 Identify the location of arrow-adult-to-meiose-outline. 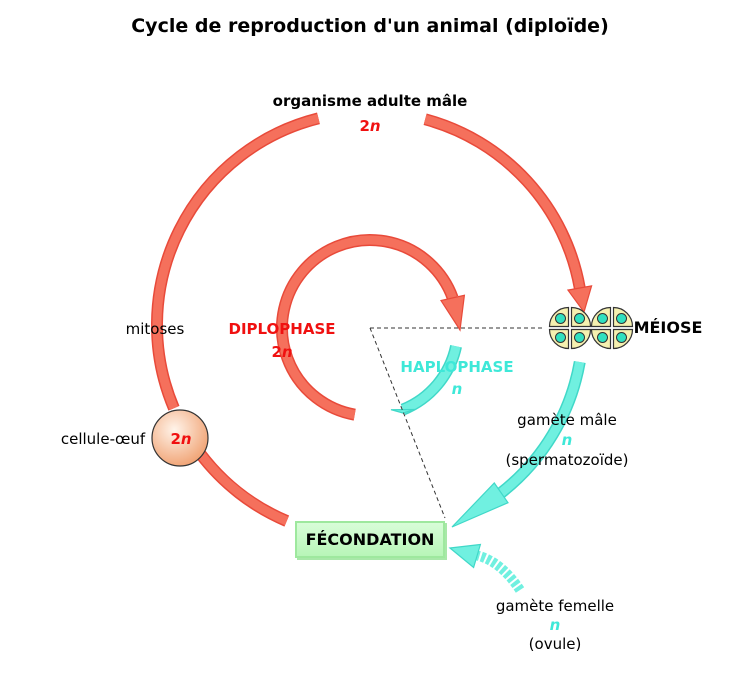
(504, 201).